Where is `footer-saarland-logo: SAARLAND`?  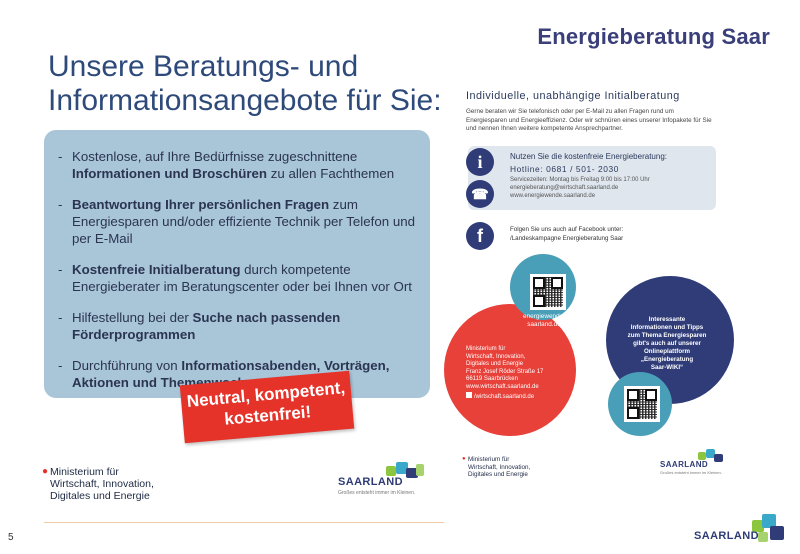
footer-saarland-logo: SAARLAND is located at coordinates (744, 530).